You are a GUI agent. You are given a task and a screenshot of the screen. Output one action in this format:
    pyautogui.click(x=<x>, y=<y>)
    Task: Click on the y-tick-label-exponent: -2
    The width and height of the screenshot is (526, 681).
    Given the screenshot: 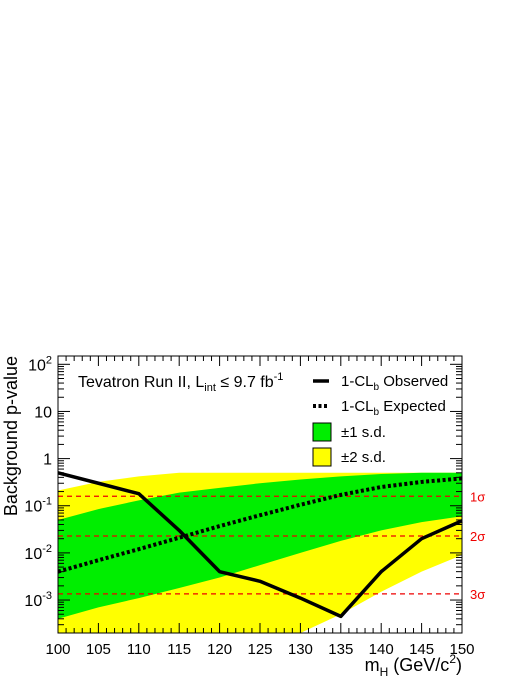 What is the action you would take?
    pyautogui.click(x=47, y=549)
    